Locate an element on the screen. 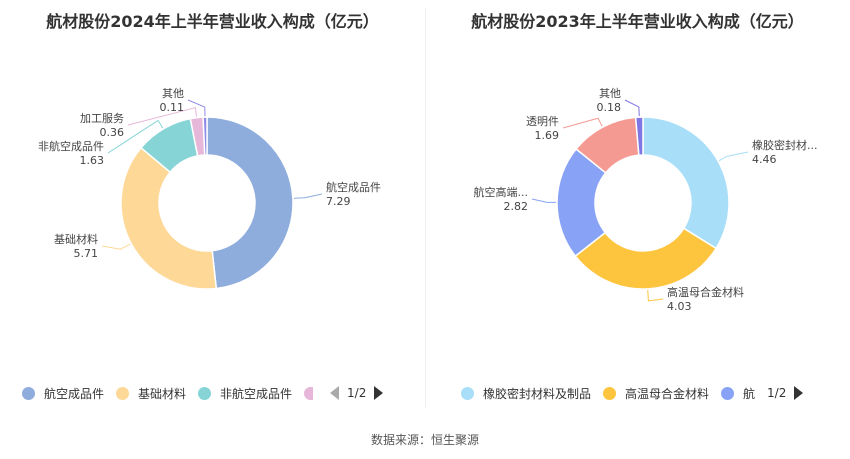  slice-value-1: 5.71 is located at coordinates (86, 253).